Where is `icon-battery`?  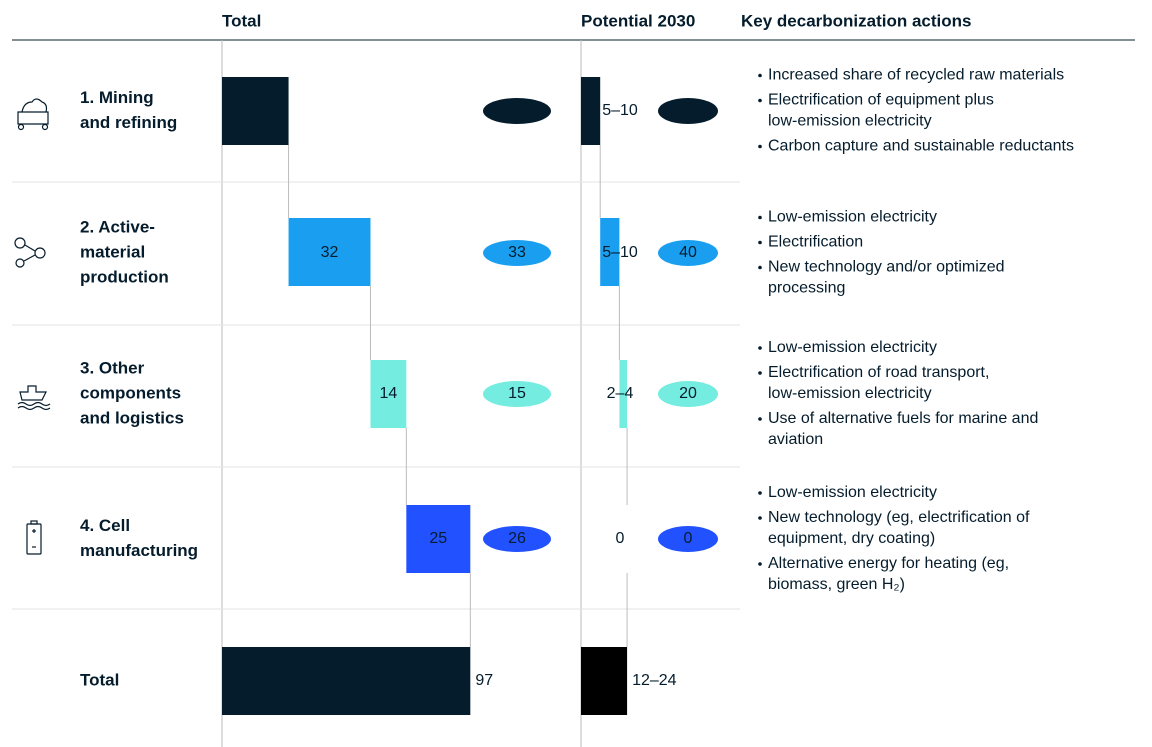 icon-battery is located at coordinates (34, 537).